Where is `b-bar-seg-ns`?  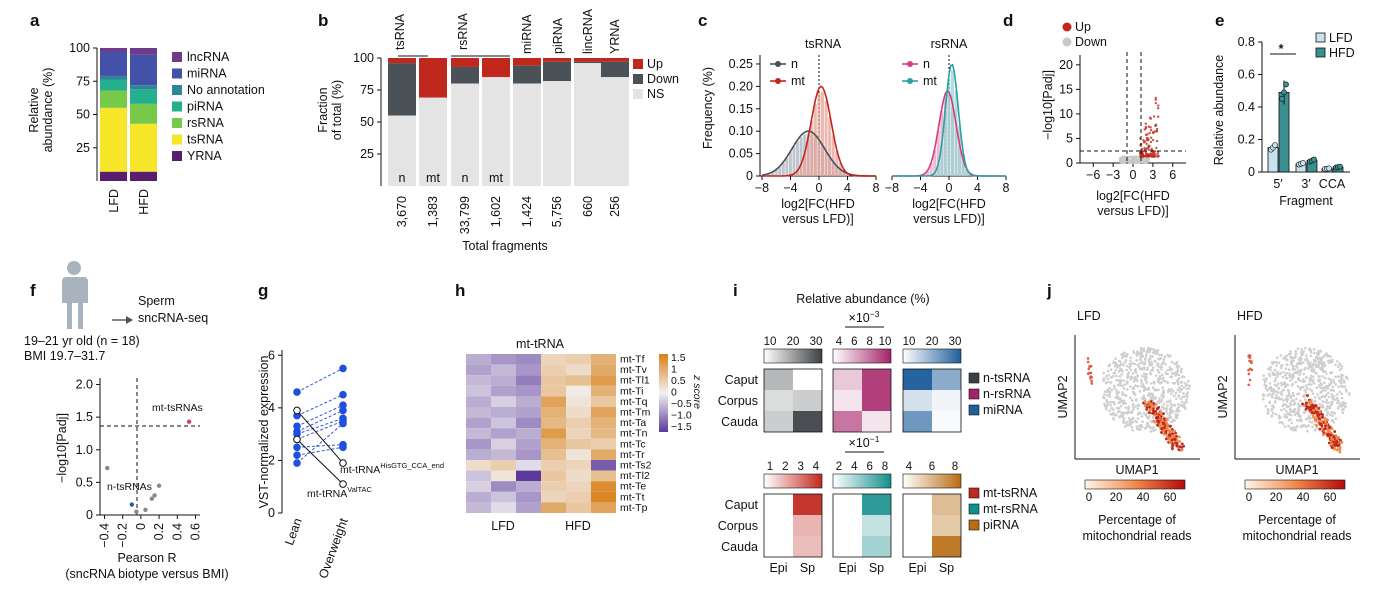 b-bar-seg-ns is located at coordinates (433, 141).